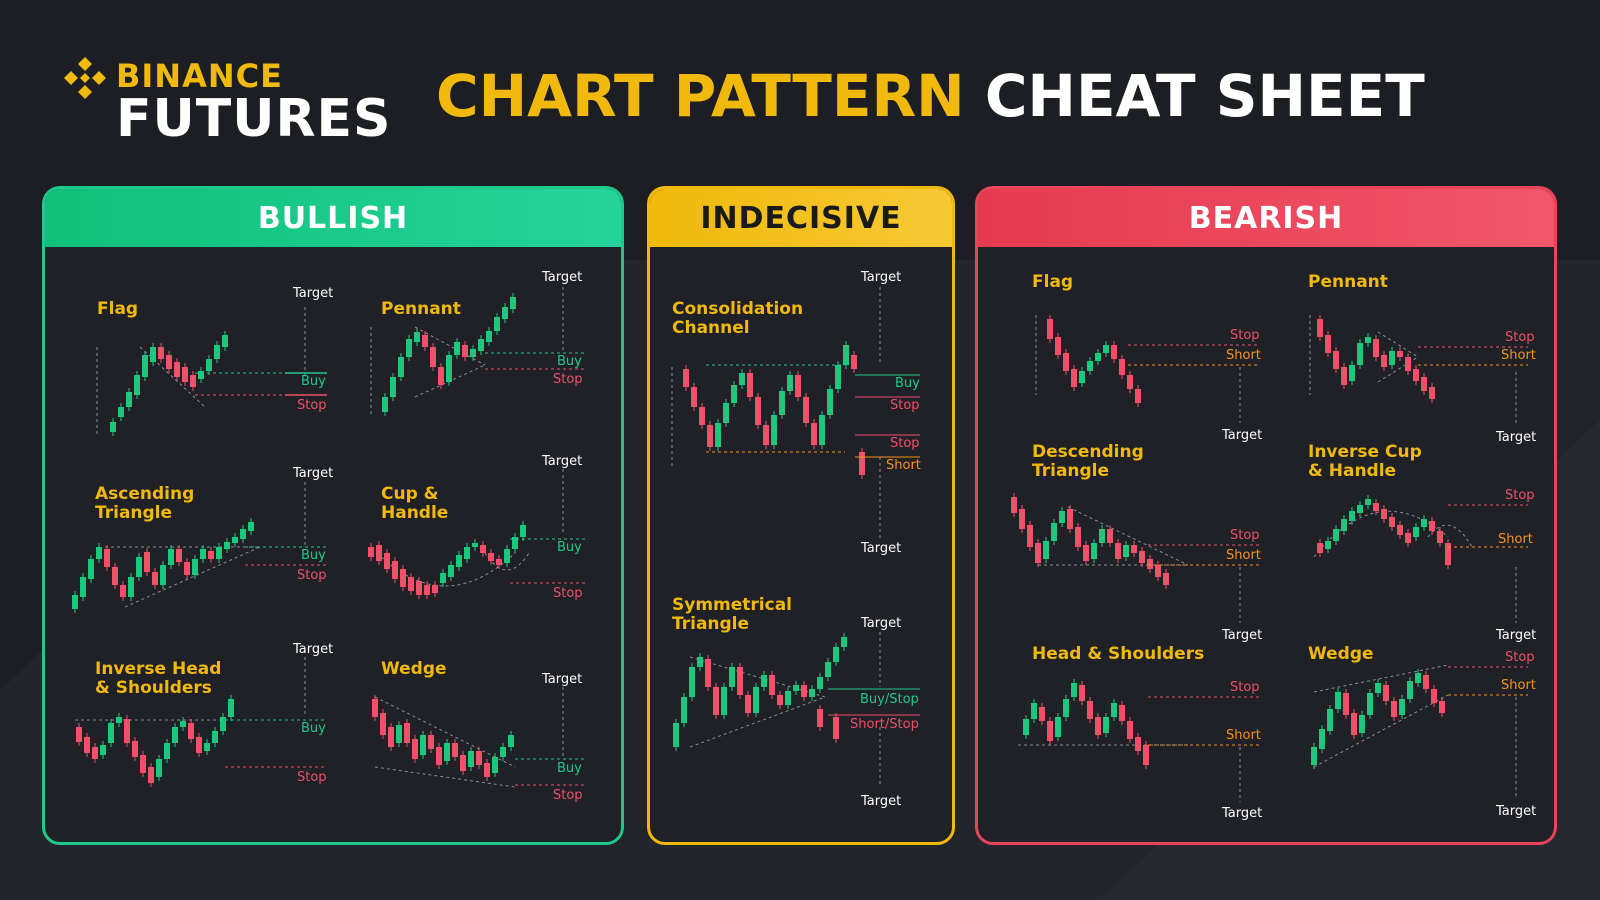  I want to click on bull-pennant-chart: Target Buy Stop, so click(477, 343).